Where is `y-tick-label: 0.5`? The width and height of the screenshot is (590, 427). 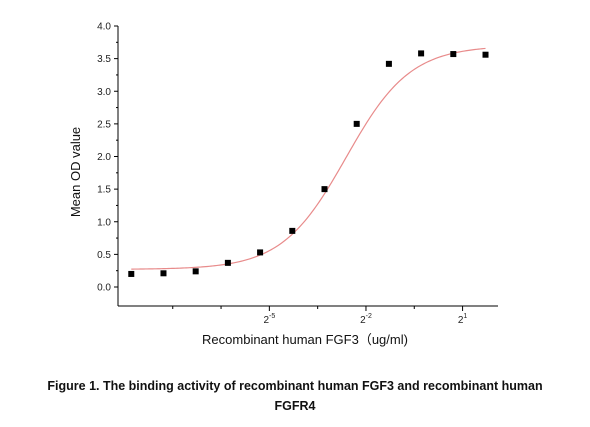
y-tick-label: 0.5 is located at coordinates (104, 255).